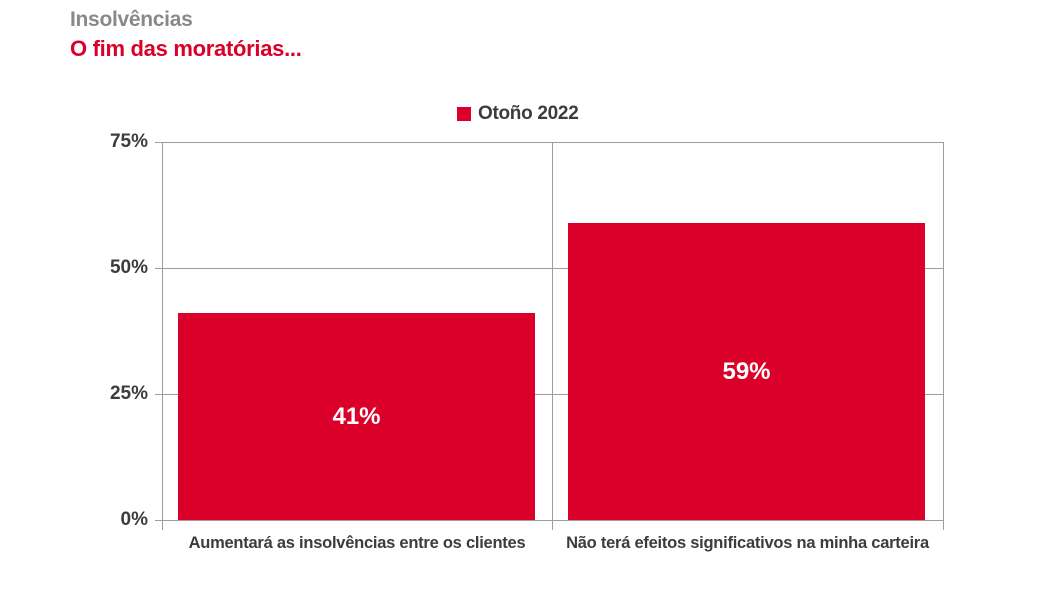 The height and width of the screenshot is (608, 1040). What do you see at coordinates (128, 141) in the screenshot?
I see `y-tick-75: 75%` at bounding box center [128, 141].